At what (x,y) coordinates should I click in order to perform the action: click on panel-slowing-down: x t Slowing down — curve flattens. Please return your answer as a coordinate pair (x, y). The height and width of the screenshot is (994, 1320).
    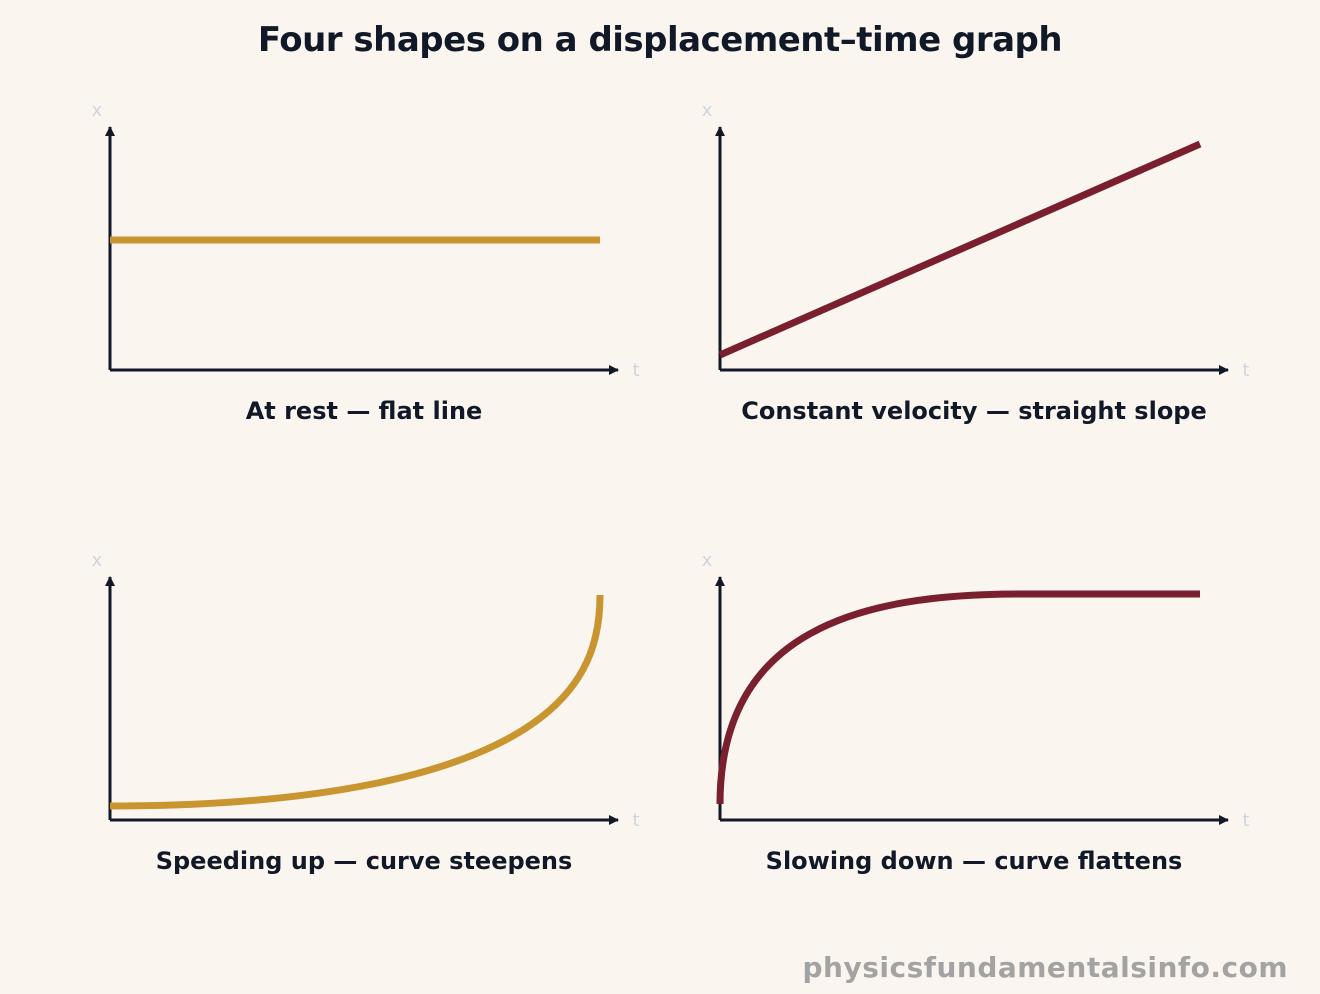
    Looking at the image, I should click on (976, 712).